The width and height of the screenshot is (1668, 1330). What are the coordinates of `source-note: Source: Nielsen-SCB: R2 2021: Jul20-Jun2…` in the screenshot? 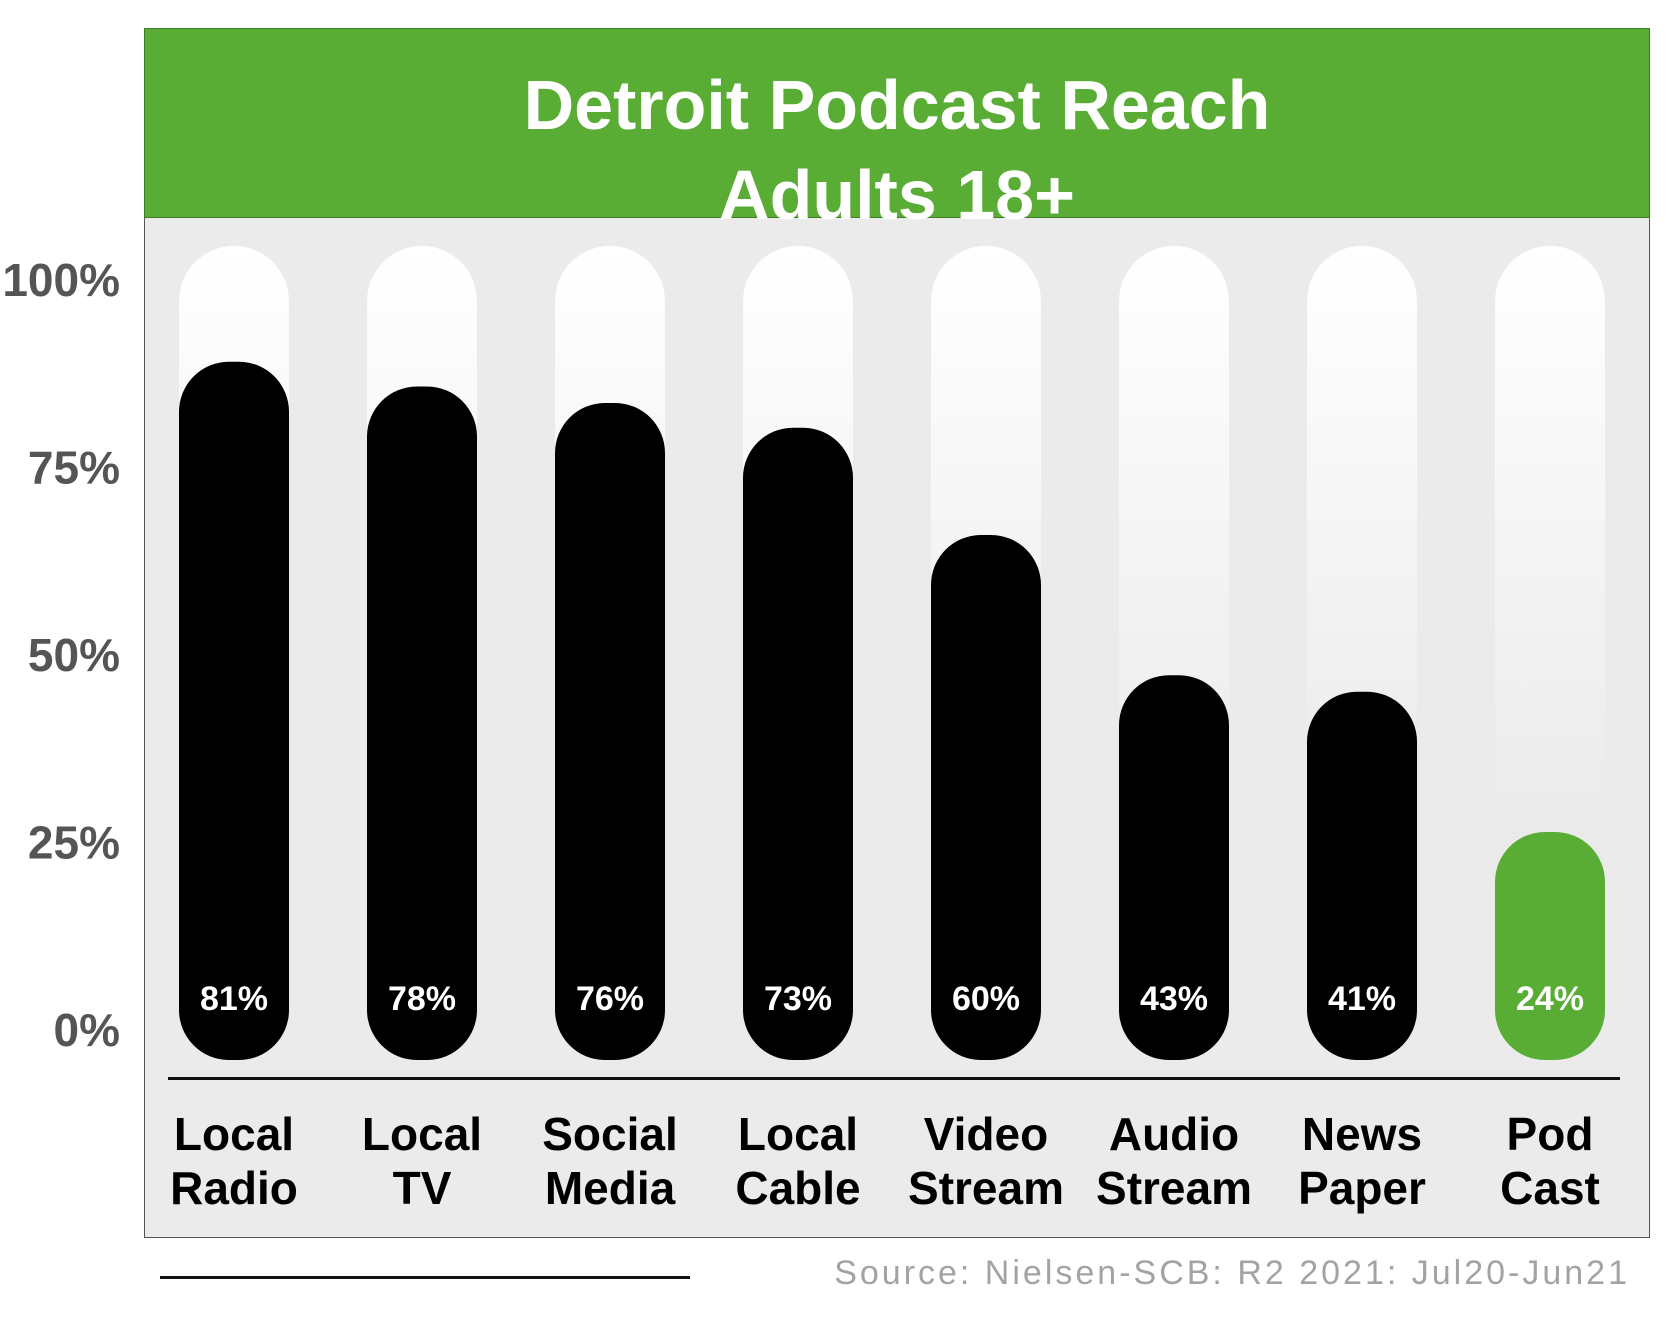 It's located at (1232, 1273).